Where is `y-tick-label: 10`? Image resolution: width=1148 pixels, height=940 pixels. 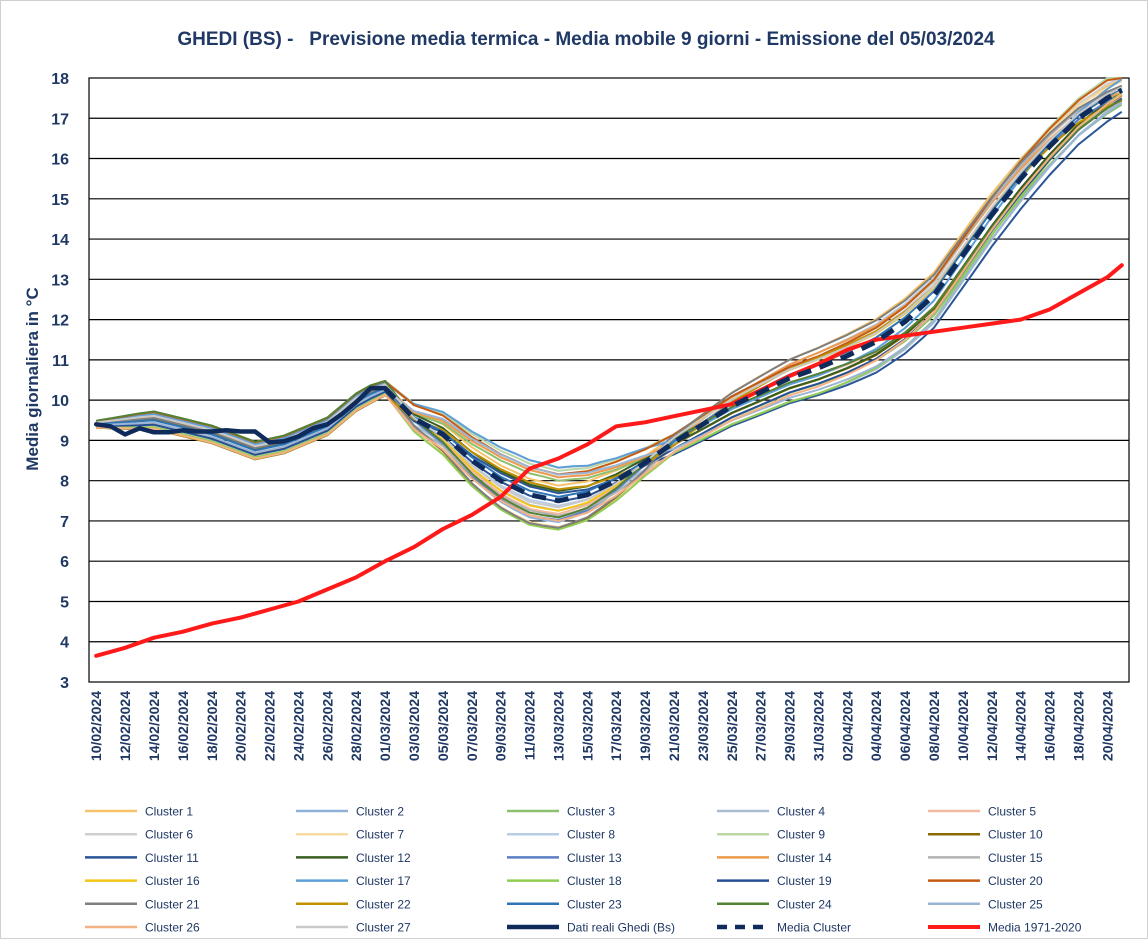 y-tick-label: 10 is located at coordinates (60, 401).